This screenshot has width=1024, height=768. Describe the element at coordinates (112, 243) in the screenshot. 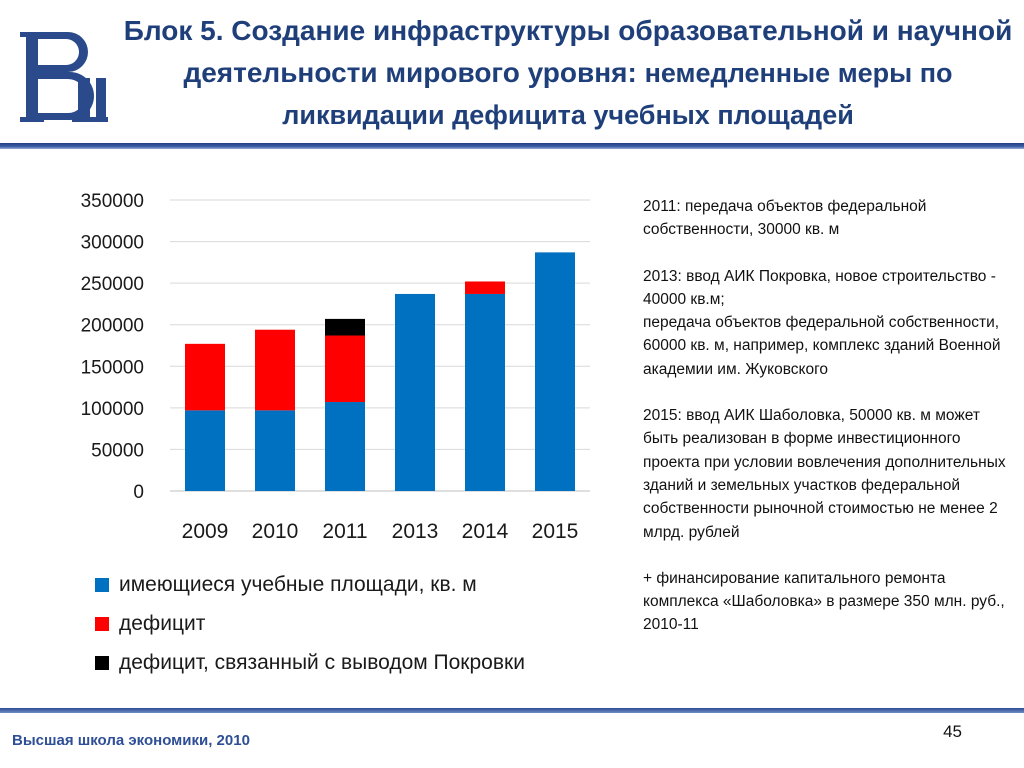

I see `y-tick-label: 300000` at that location.